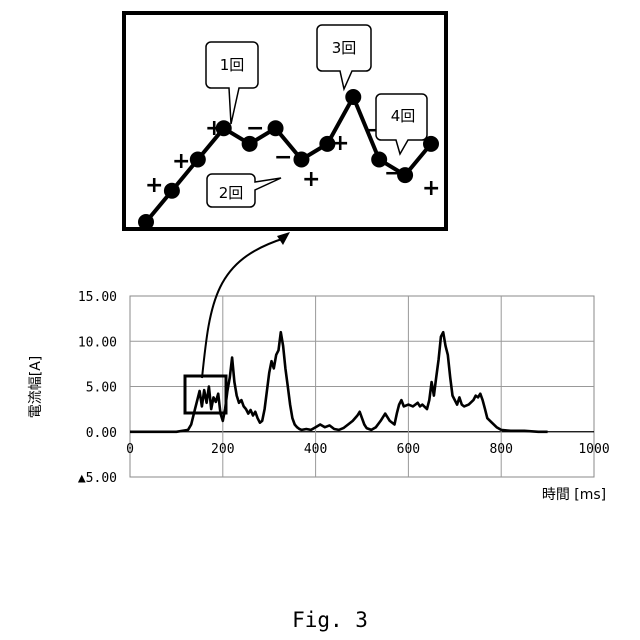 The width and height of the screenshot is (640, 640). What do you see at coordinates (243, 308) in the screenshot?
I see `connector-arrow` at bounding box center [243, 308].